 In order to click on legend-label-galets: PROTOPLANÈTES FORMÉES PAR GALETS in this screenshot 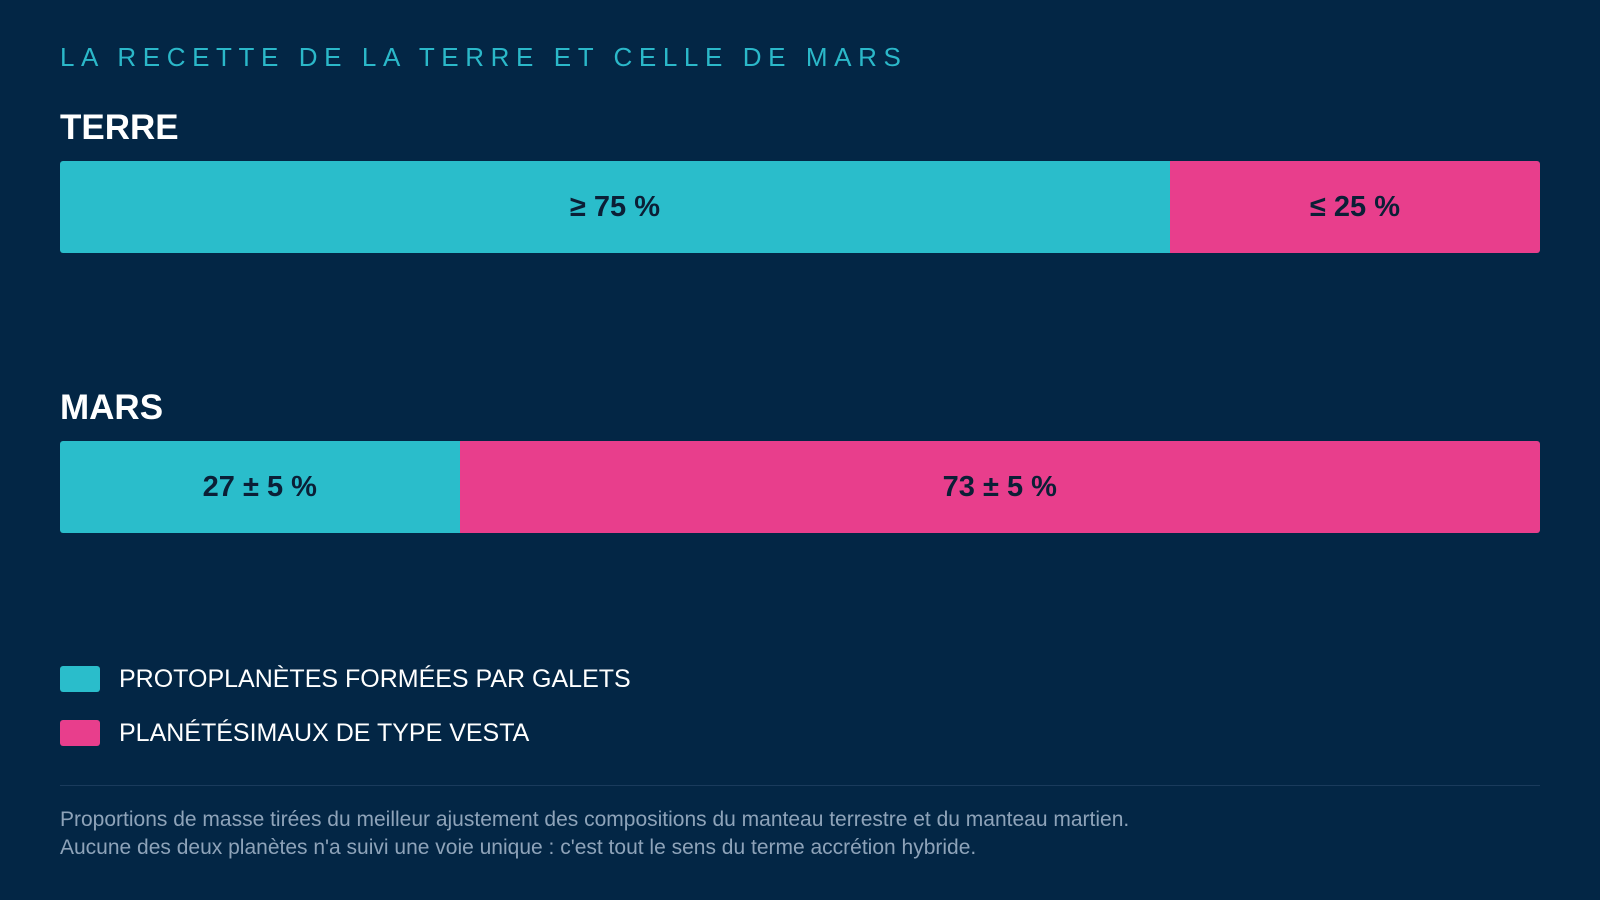, I will do `click(375, 678)`.